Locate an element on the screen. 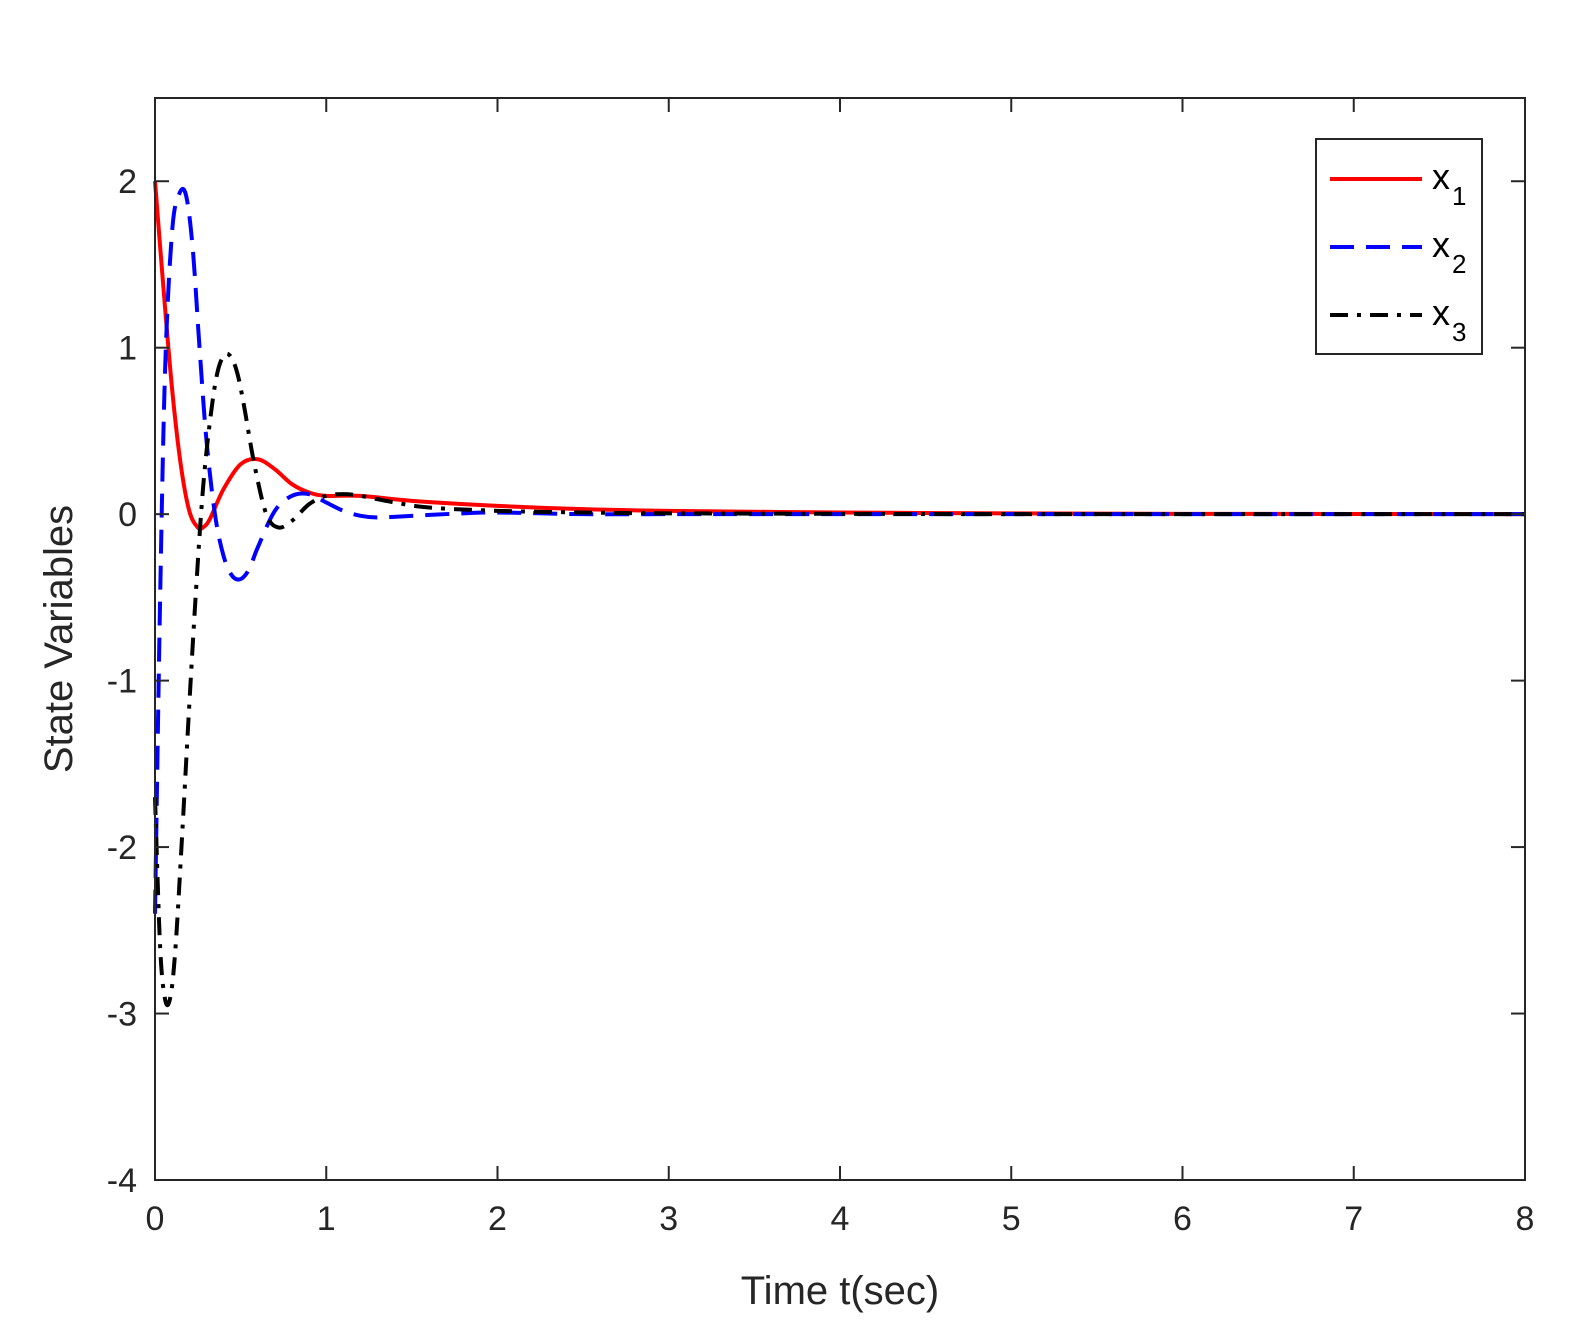 The width and height of the screenshot is (1574, 1336). legend-label-x2: x2 is located at coordinates (1449, 251).